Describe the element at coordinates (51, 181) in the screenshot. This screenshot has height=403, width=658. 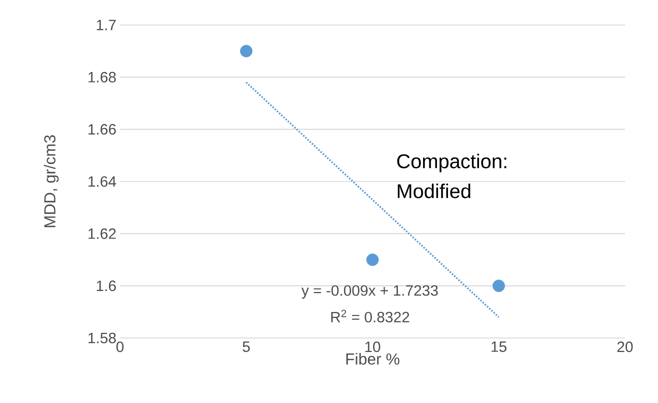
I see `y-axis-title: MDD, gr/cm3` at that location.